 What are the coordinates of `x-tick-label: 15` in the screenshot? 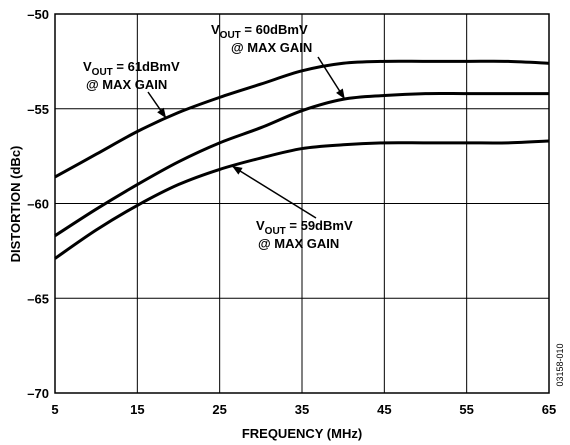 It's located at (137, 409).